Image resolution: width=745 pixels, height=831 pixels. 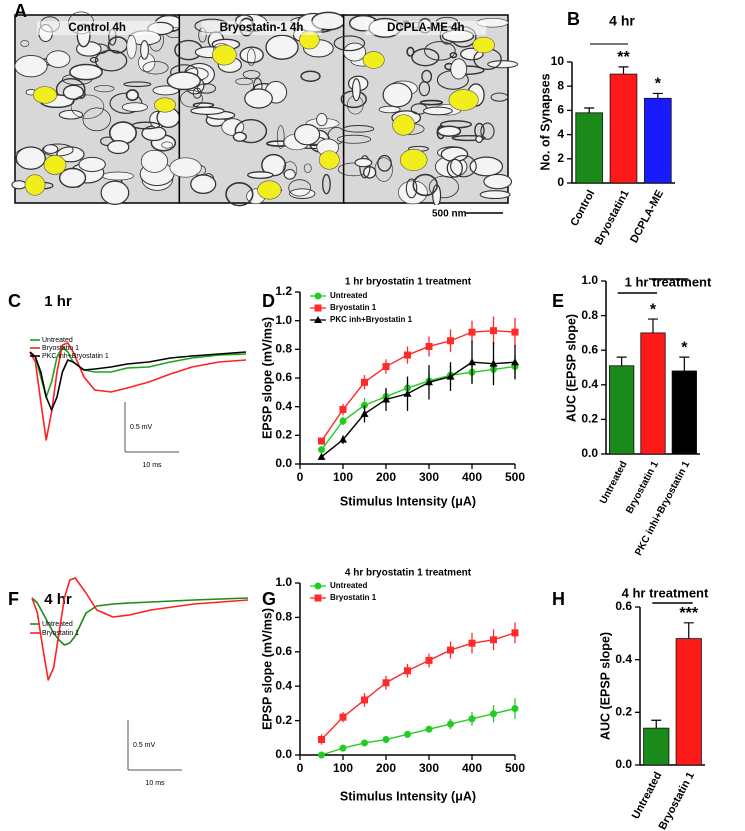 What do you see at coordinates (60, 633) in the screenshot?
I see `legend-label: Bryostatin 1` at bounding box center [60, 633].